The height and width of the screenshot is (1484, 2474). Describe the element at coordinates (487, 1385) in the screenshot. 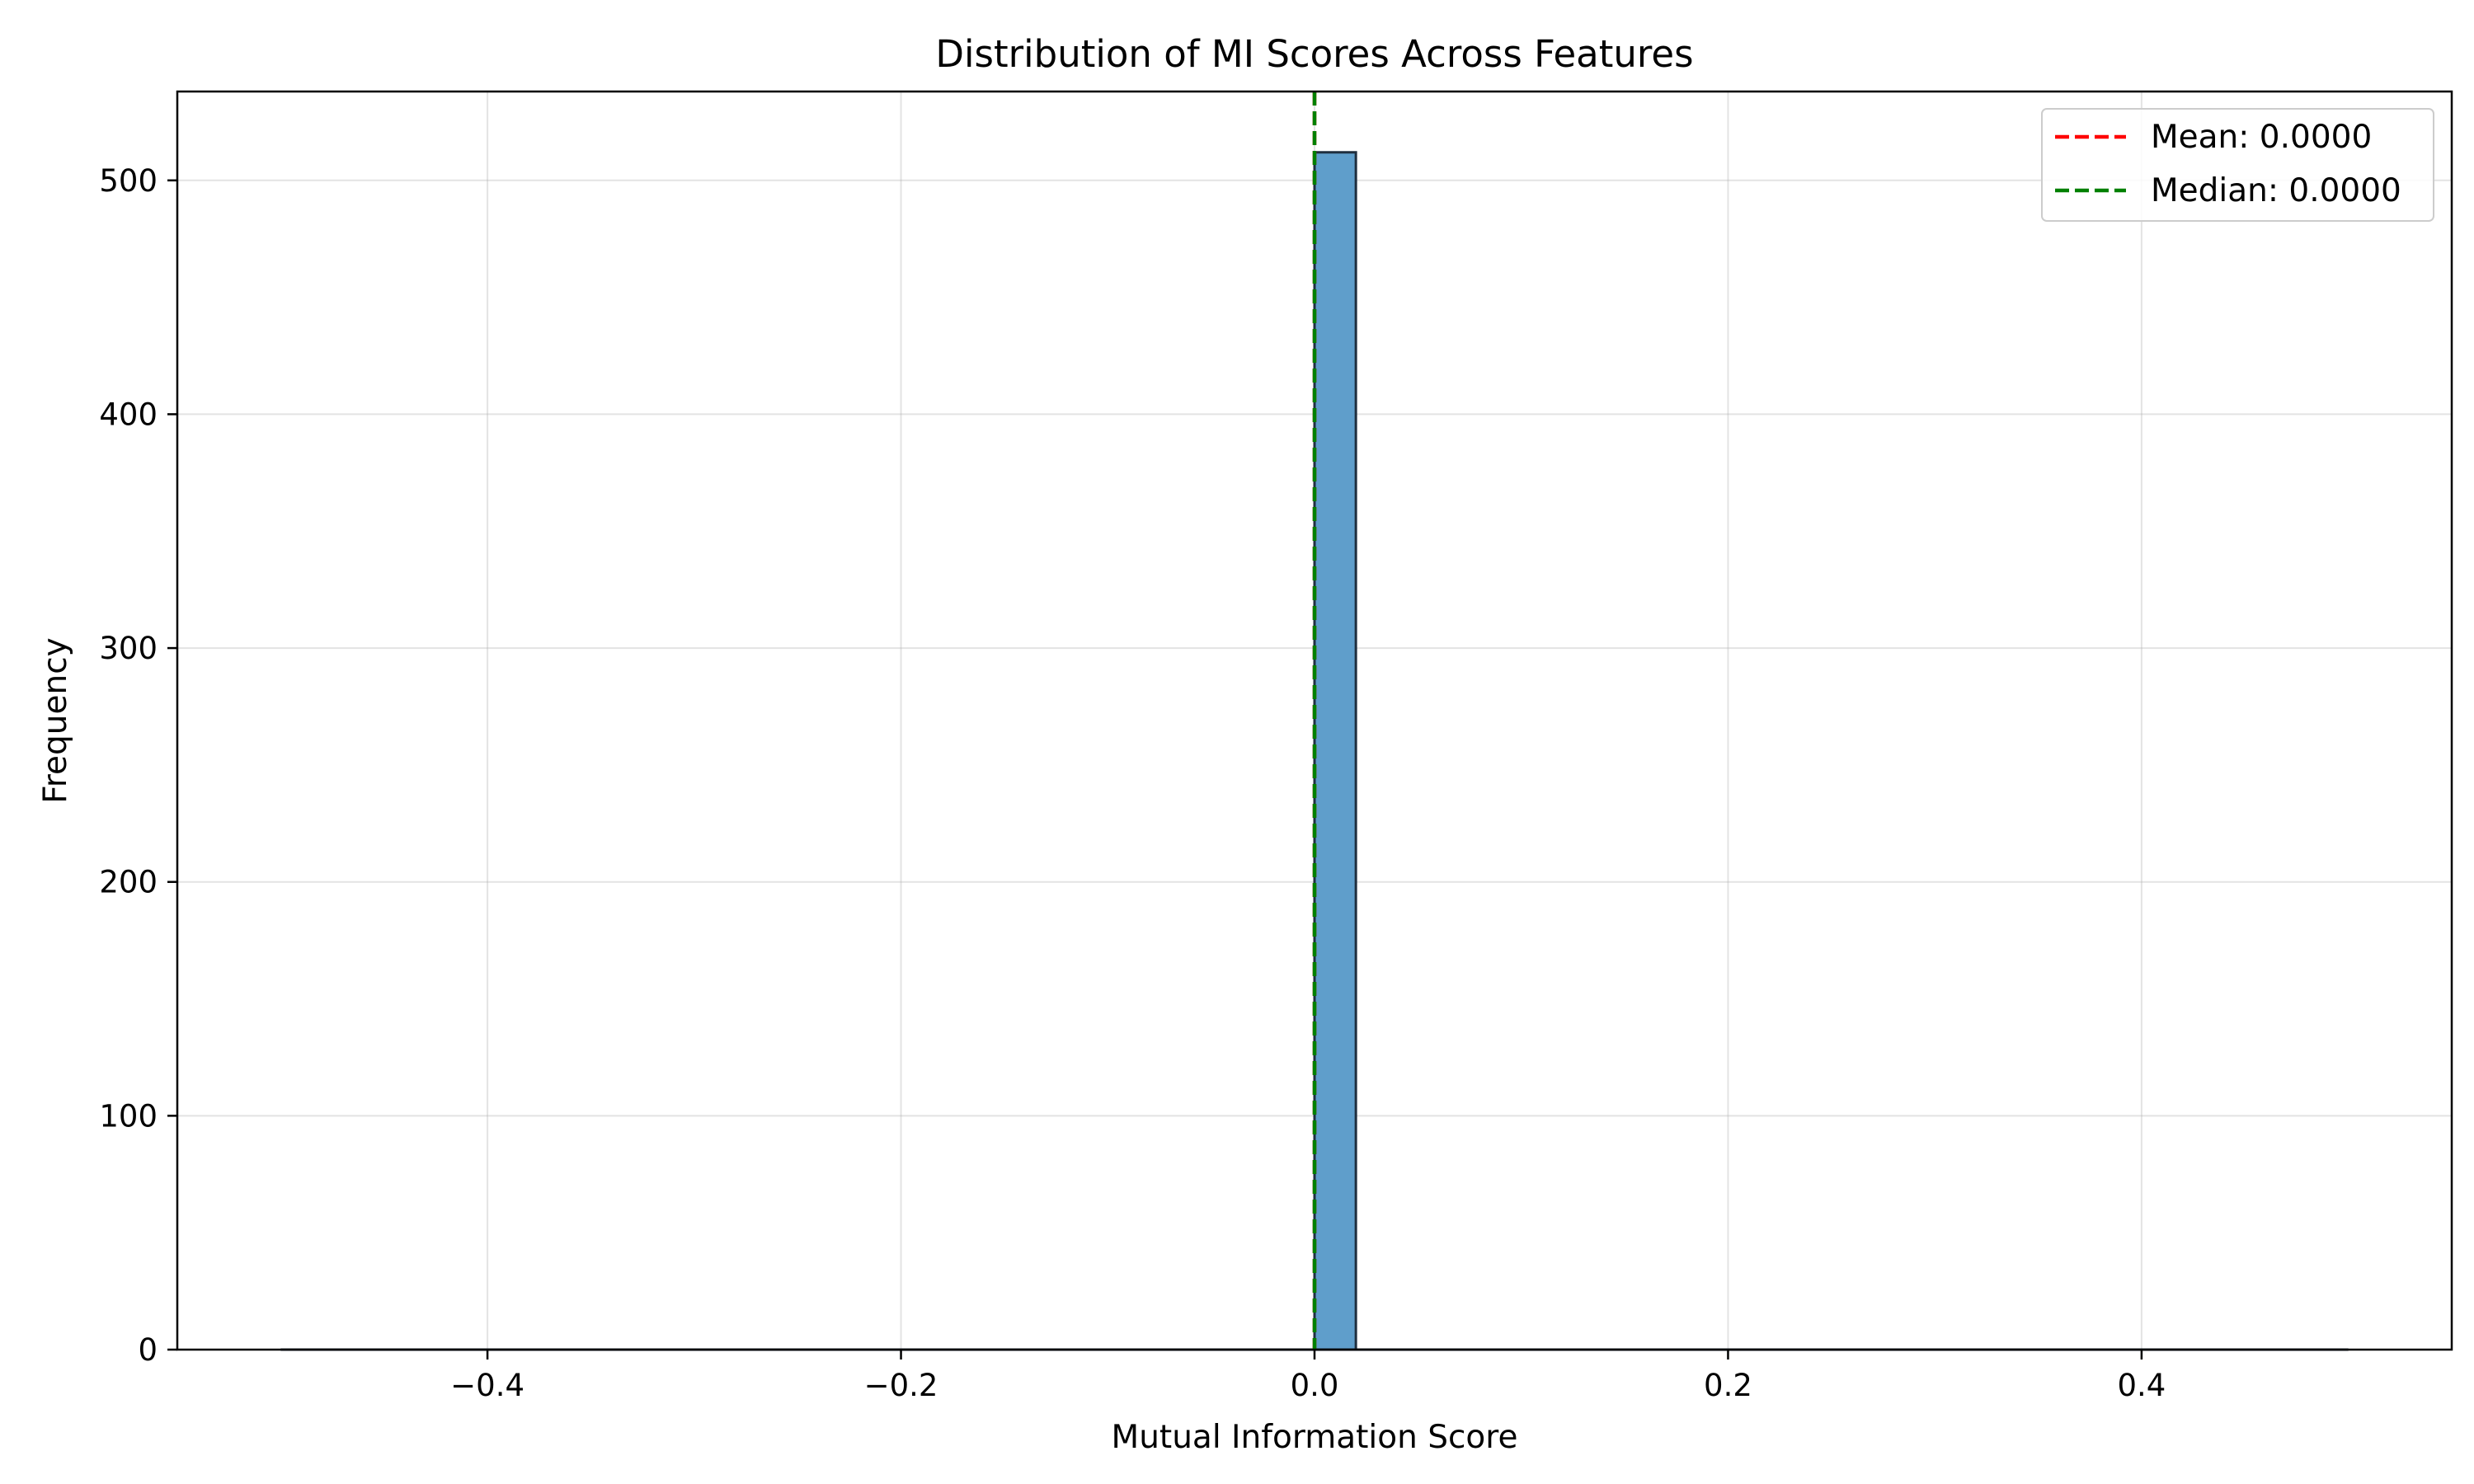

I see `x-tick-label-0: −0.4` at that location.